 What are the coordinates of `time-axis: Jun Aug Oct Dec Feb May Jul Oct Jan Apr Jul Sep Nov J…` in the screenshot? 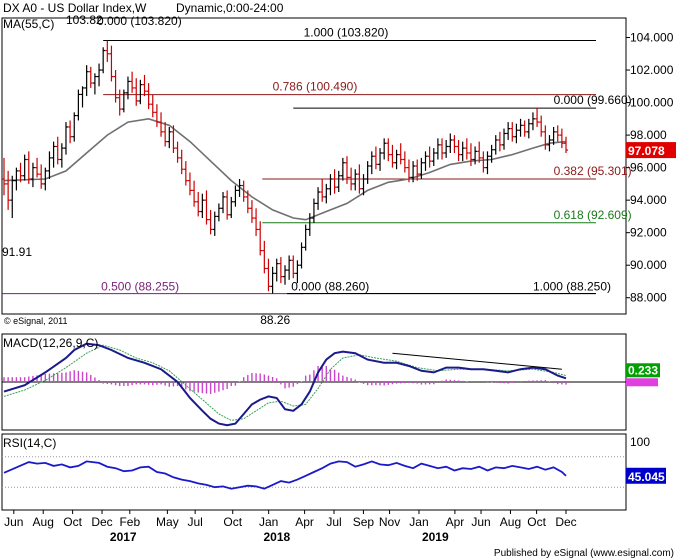 It's located at (290, 527).